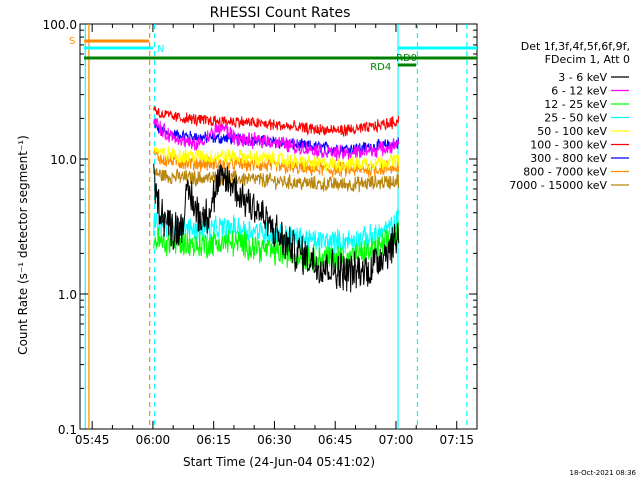  What do you see at coordinates (60, 25) in the screenshot?
I see `y-tick-label-3: 100.0` at bounding box center [60, 25].